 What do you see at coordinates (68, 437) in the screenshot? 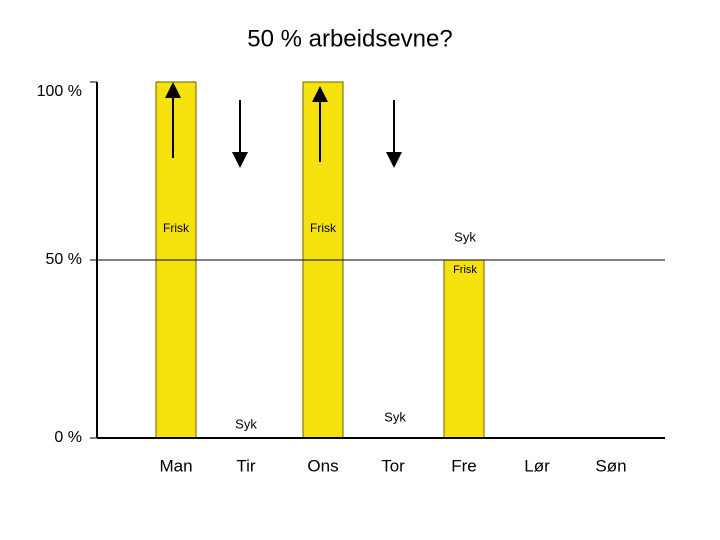
I see `y-tick-label: 0 %` at bounding box center [68, 437].